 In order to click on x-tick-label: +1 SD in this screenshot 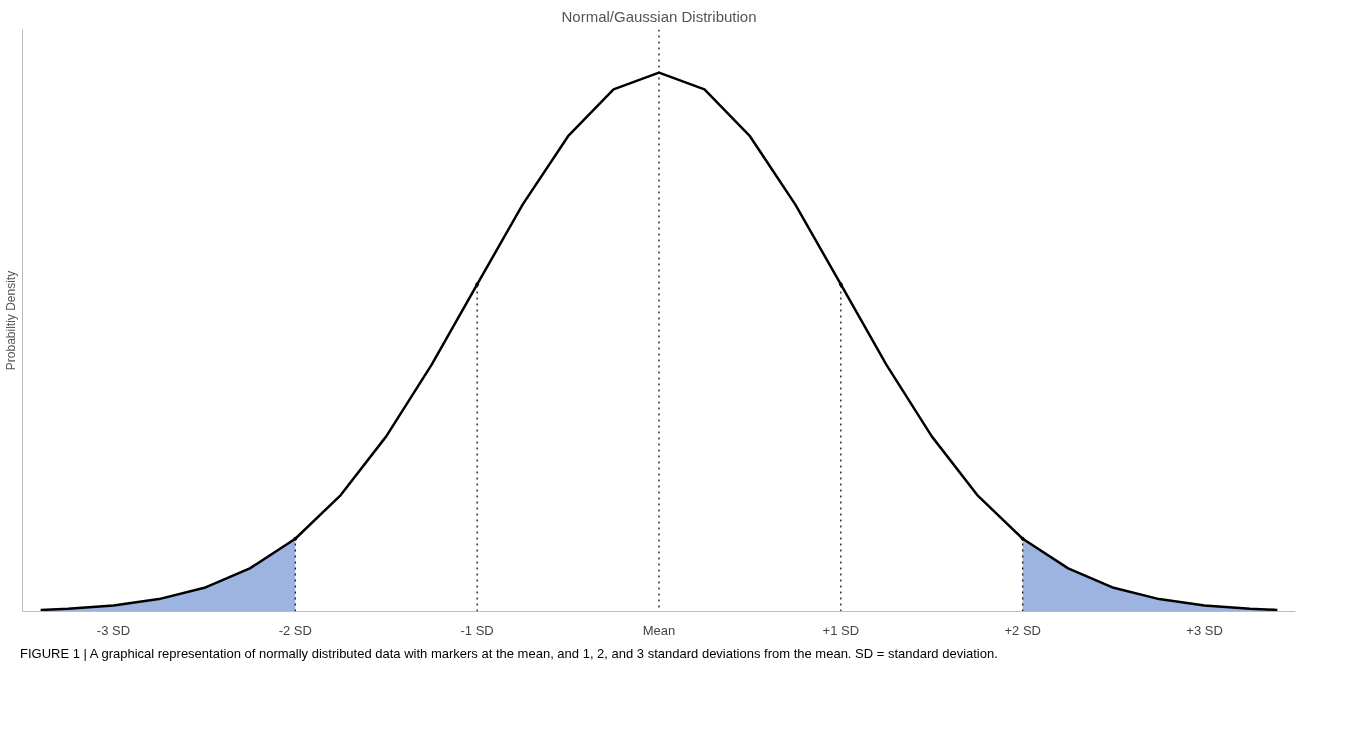, I will do `click(841, 630)`.